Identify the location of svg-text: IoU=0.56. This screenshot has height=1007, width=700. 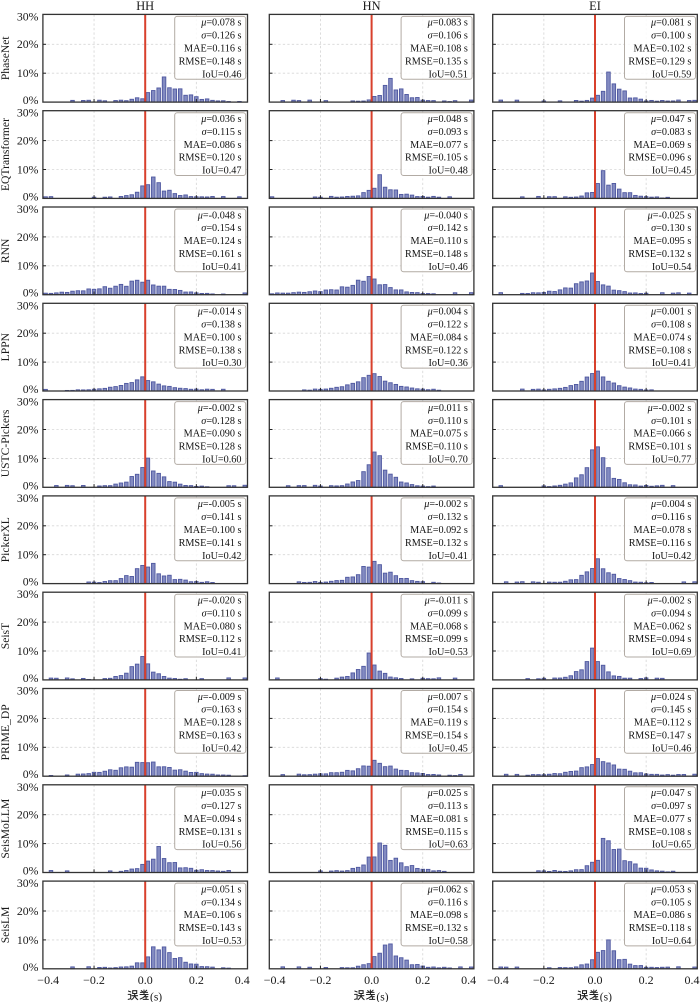
(221, 845).